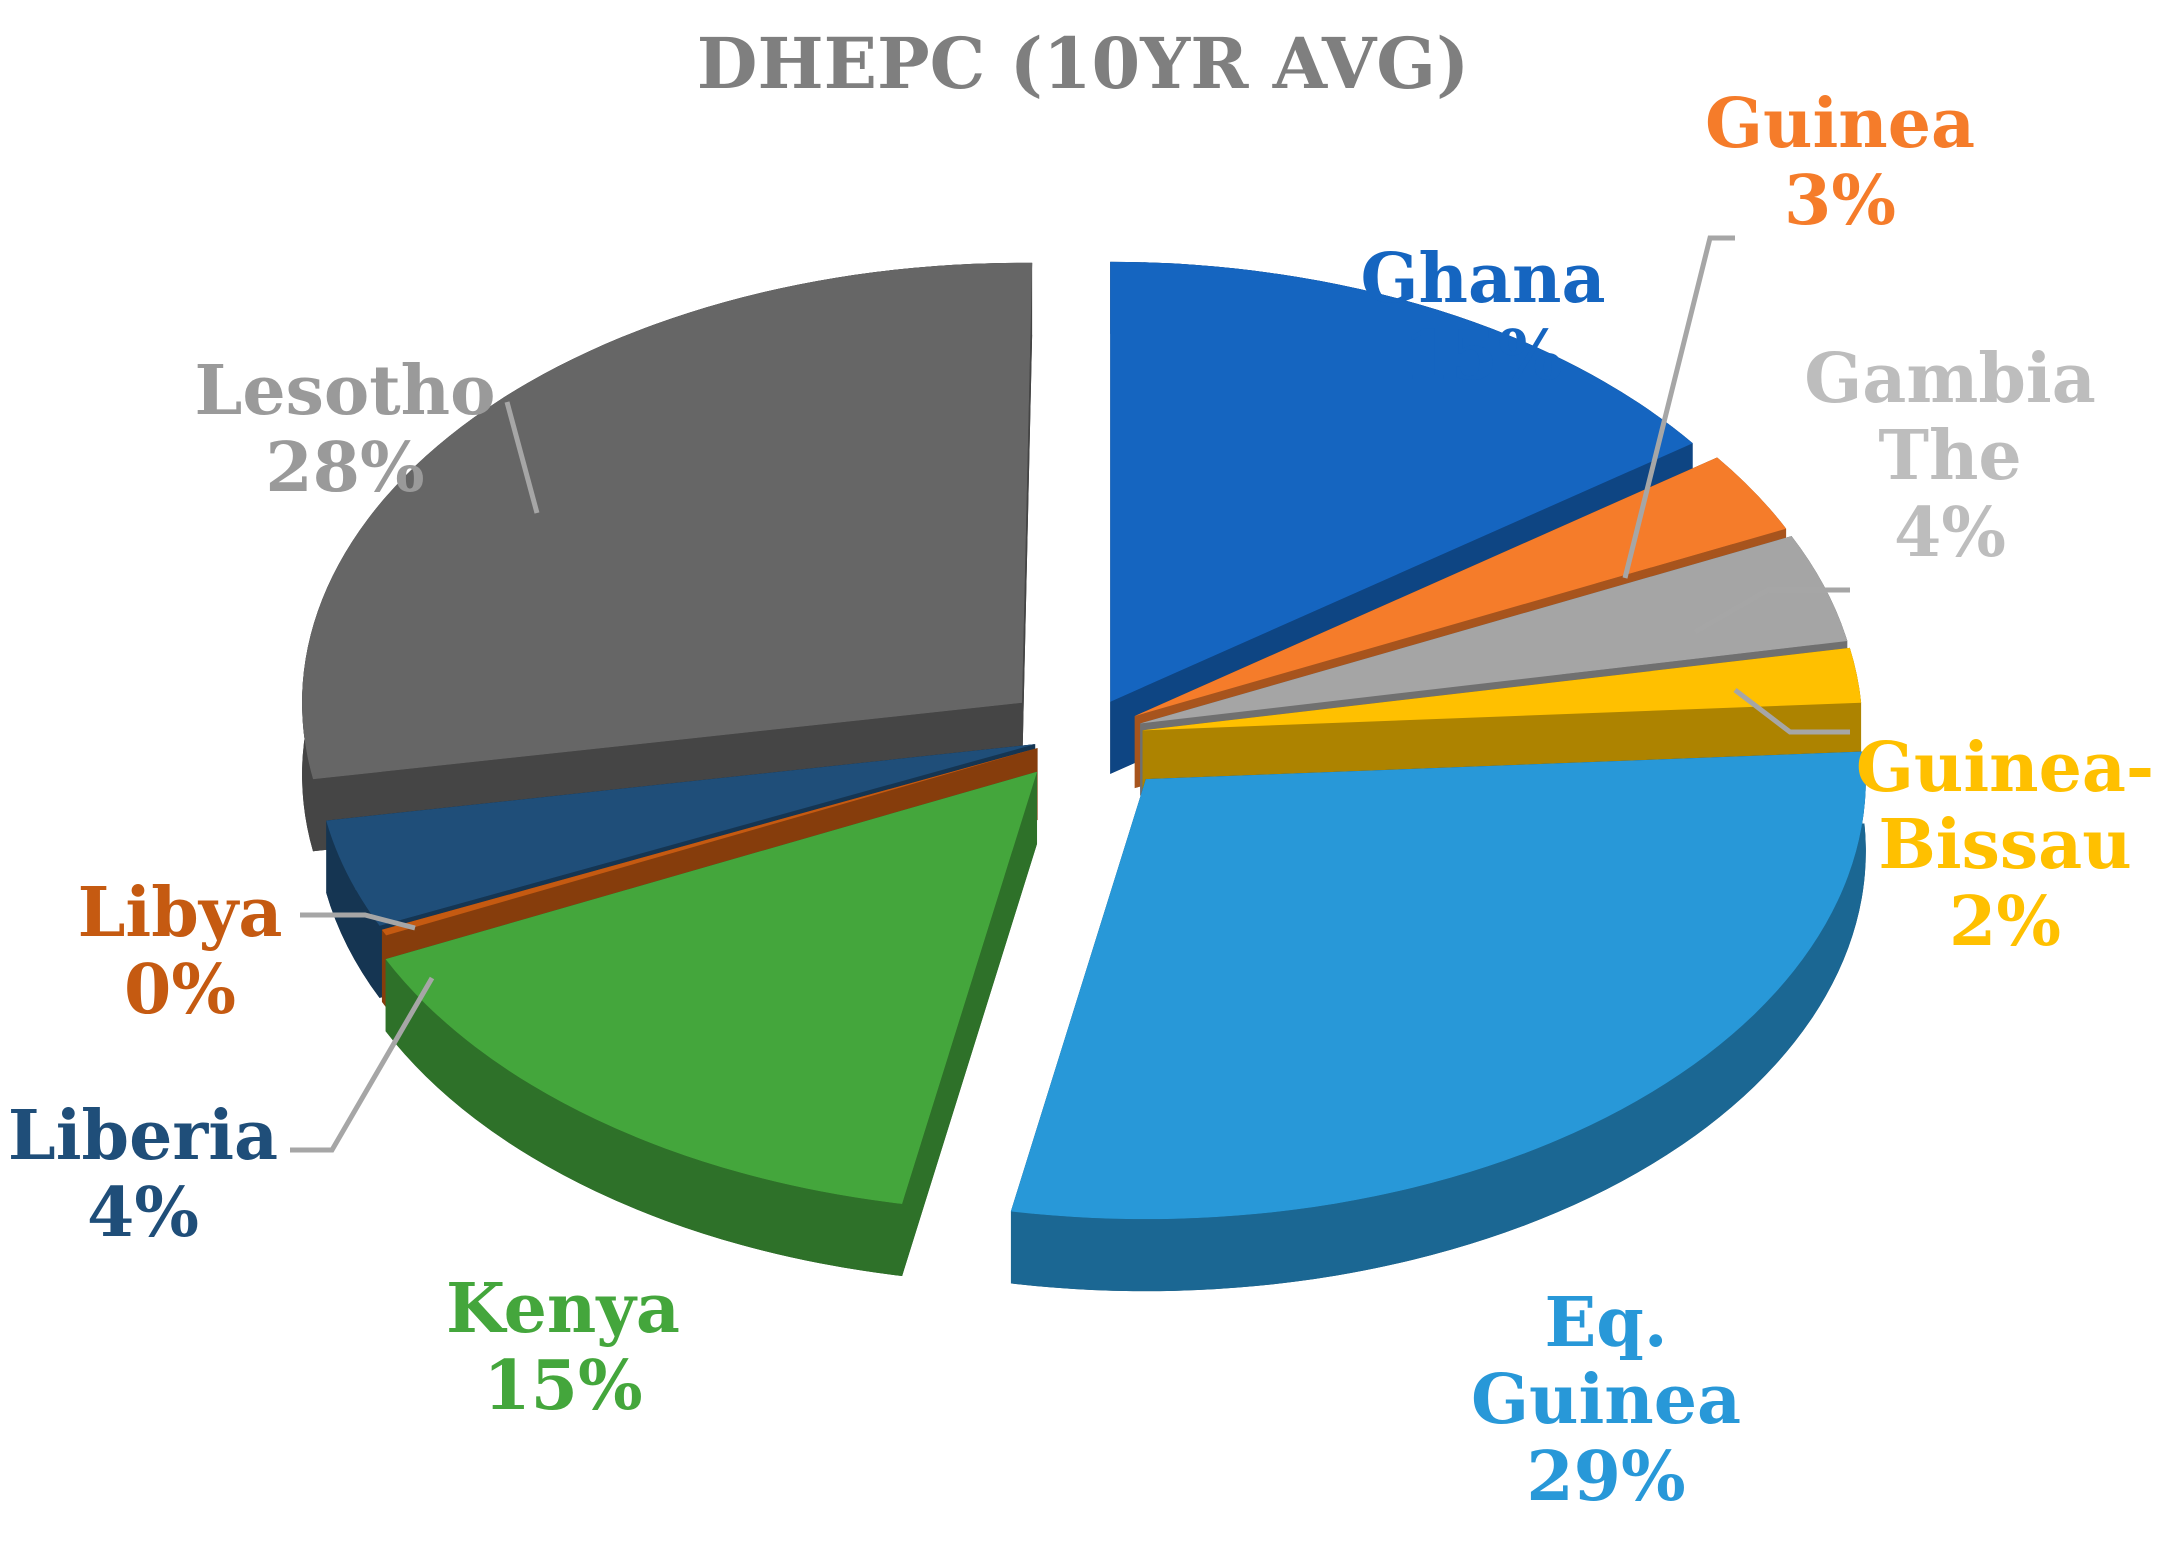  I want to click on slice-libya, so click(709, 842).